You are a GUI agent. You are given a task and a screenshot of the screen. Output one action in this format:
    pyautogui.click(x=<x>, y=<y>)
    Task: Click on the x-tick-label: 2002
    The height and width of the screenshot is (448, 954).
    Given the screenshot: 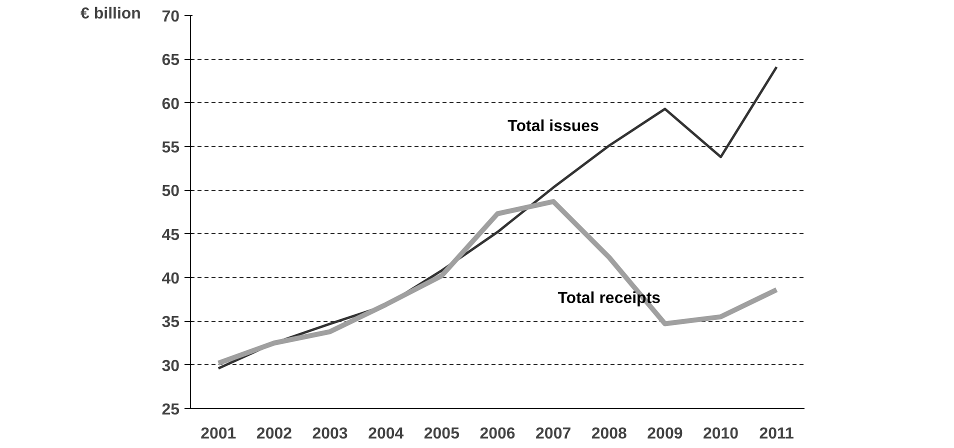 What is the action you would take?
    pyautogui.click(x=274, y=434)
    